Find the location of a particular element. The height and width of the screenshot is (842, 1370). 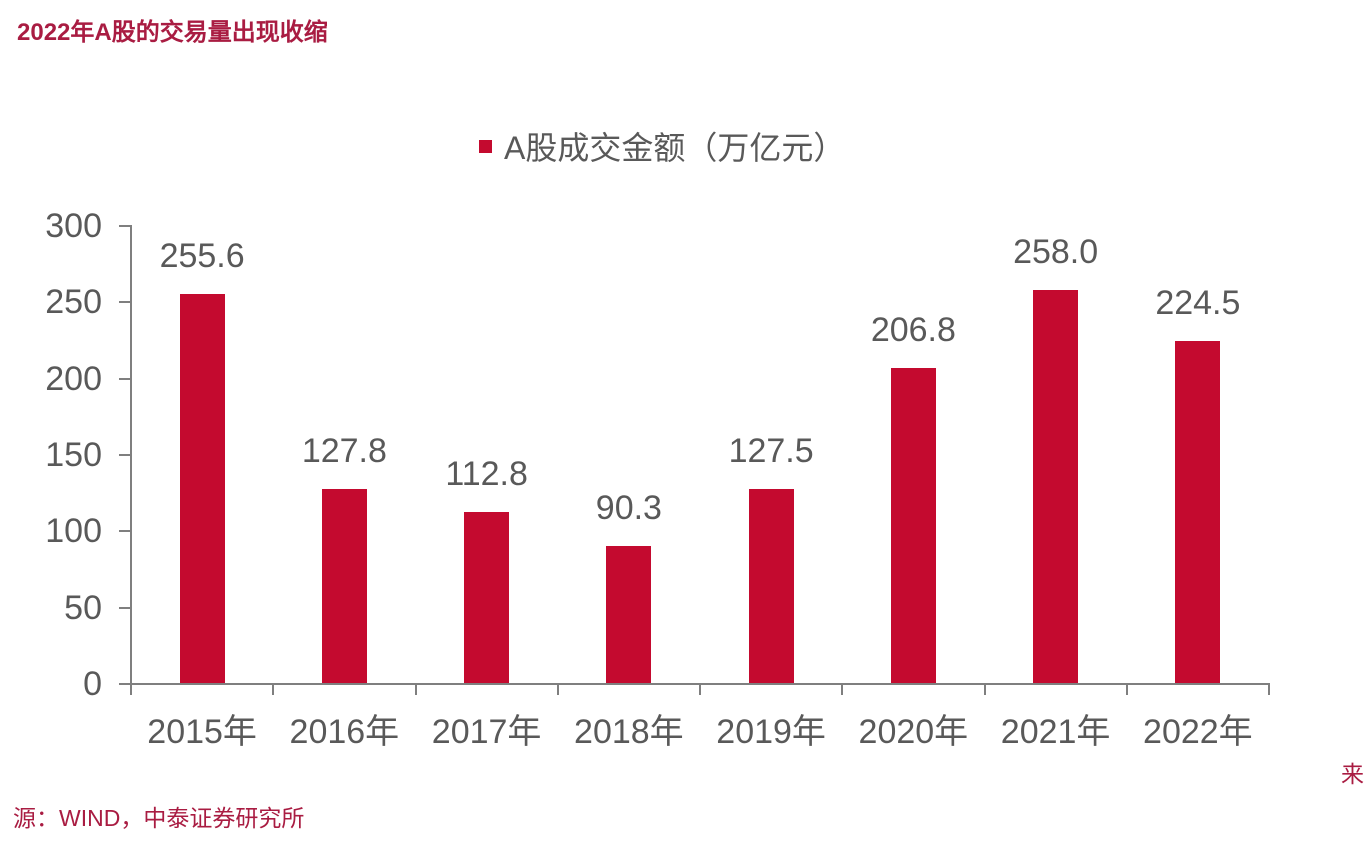

bar-value-label: 258.0 is located at coordinates (1056, 252).